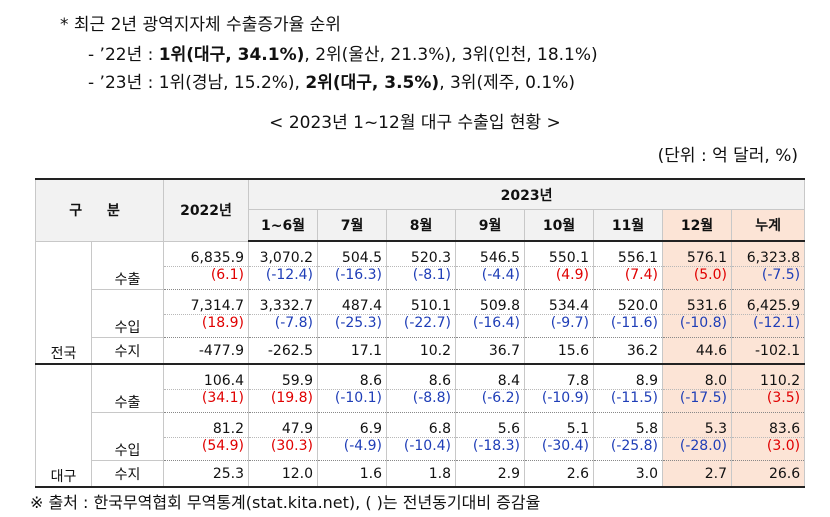  What do you see at coordinates (703, 398) in the screenshot?
I see `change-rate: (-17.5)` at bounding box center [703, 398].